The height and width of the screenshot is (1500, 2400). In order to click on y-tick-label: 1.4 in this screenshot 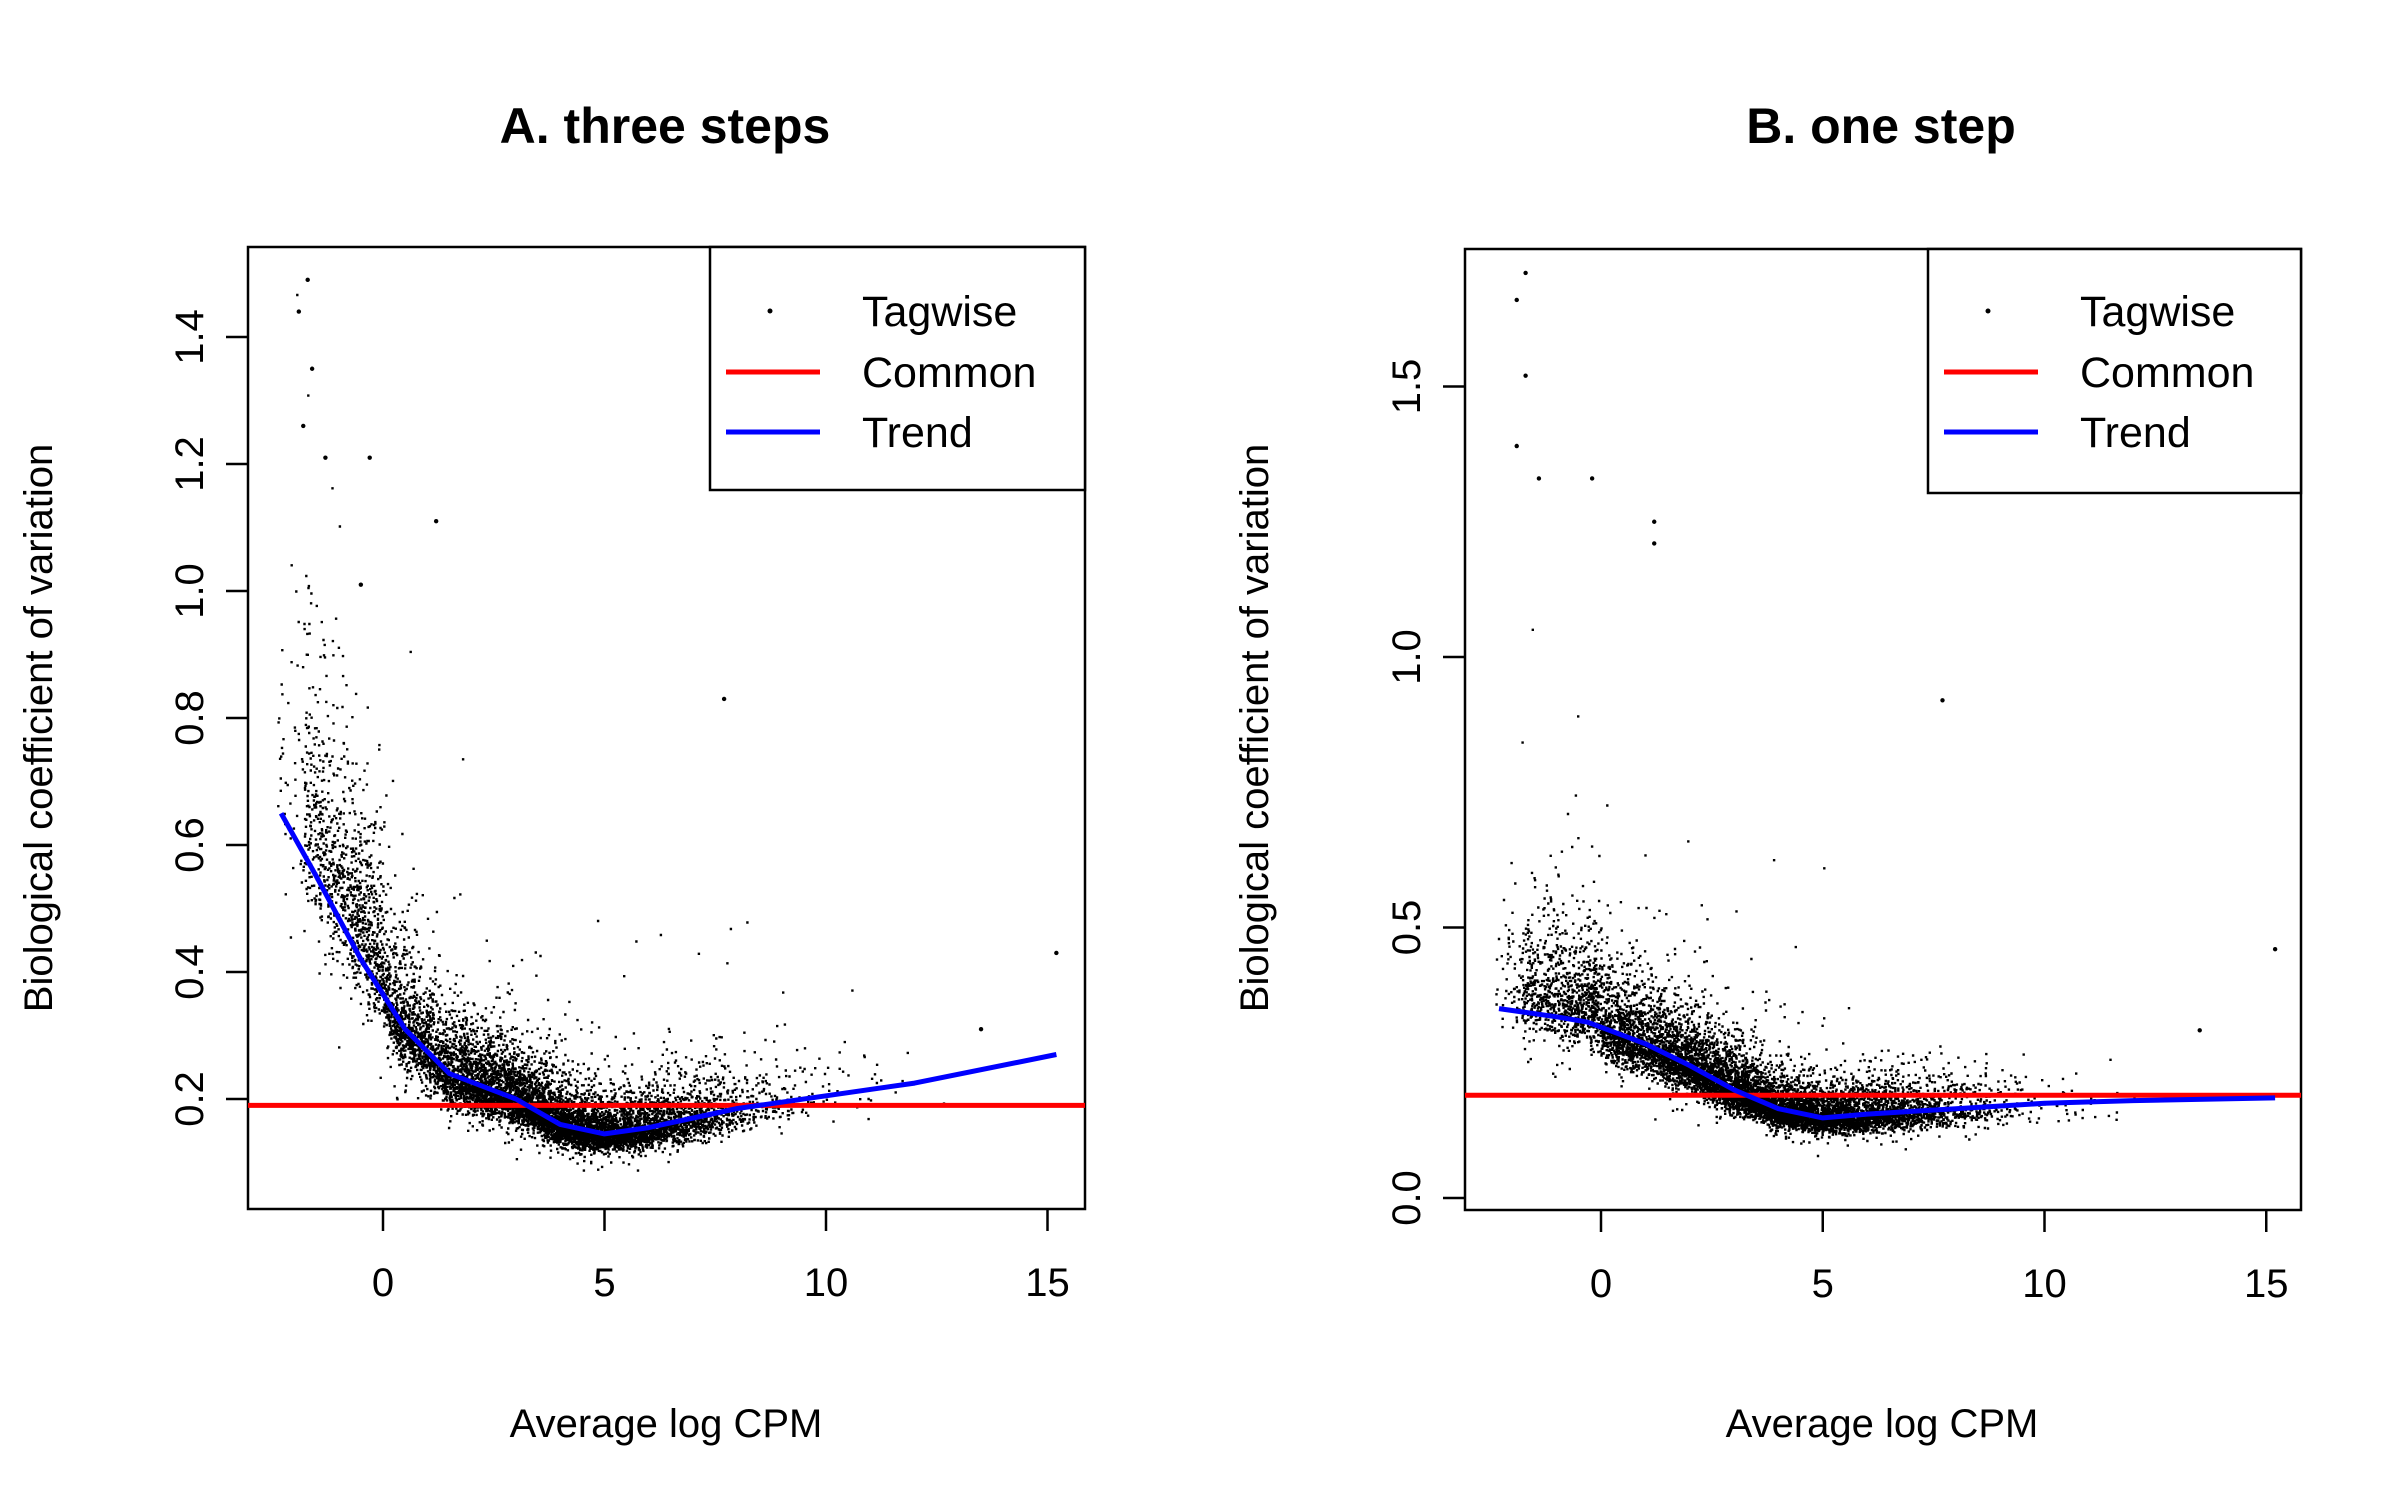, I will do `click(190, 337)`.